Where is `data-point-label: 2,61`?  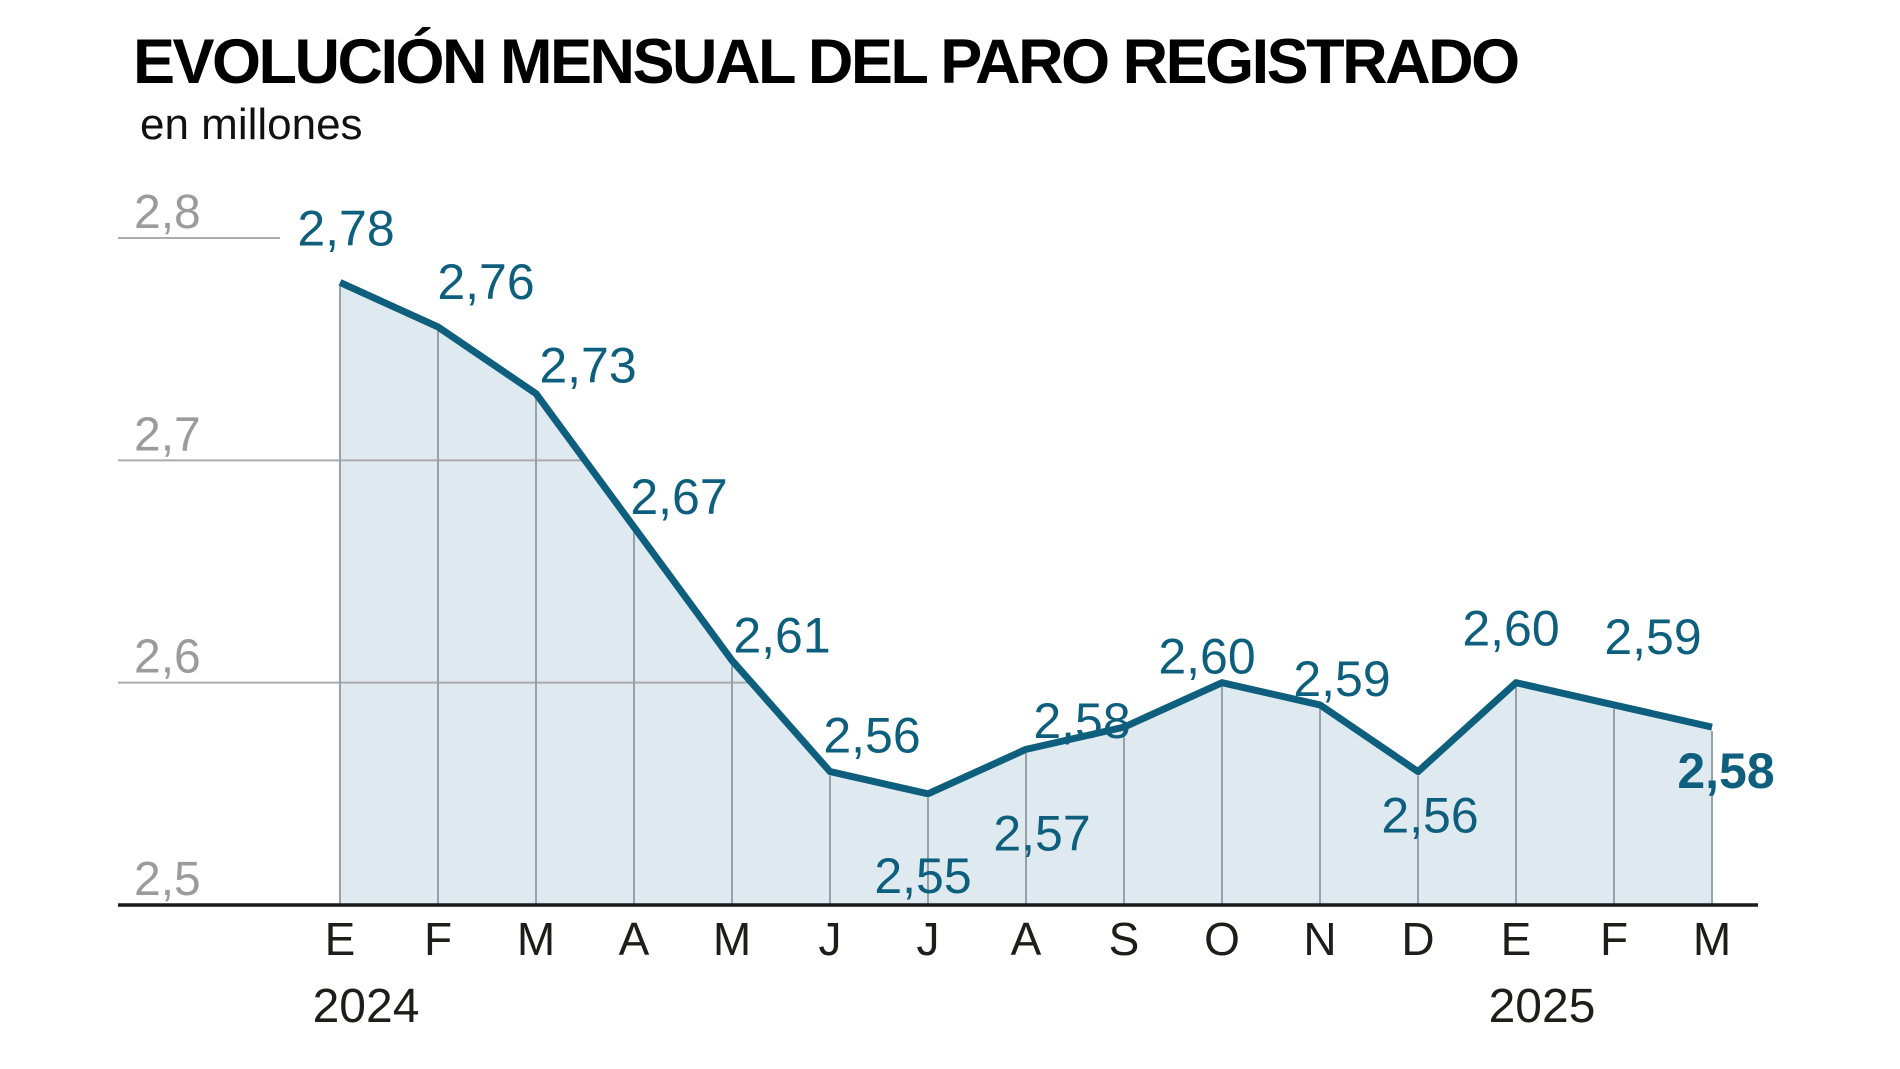 data-point-label: 2,61 is located at coordinates (781, 635).